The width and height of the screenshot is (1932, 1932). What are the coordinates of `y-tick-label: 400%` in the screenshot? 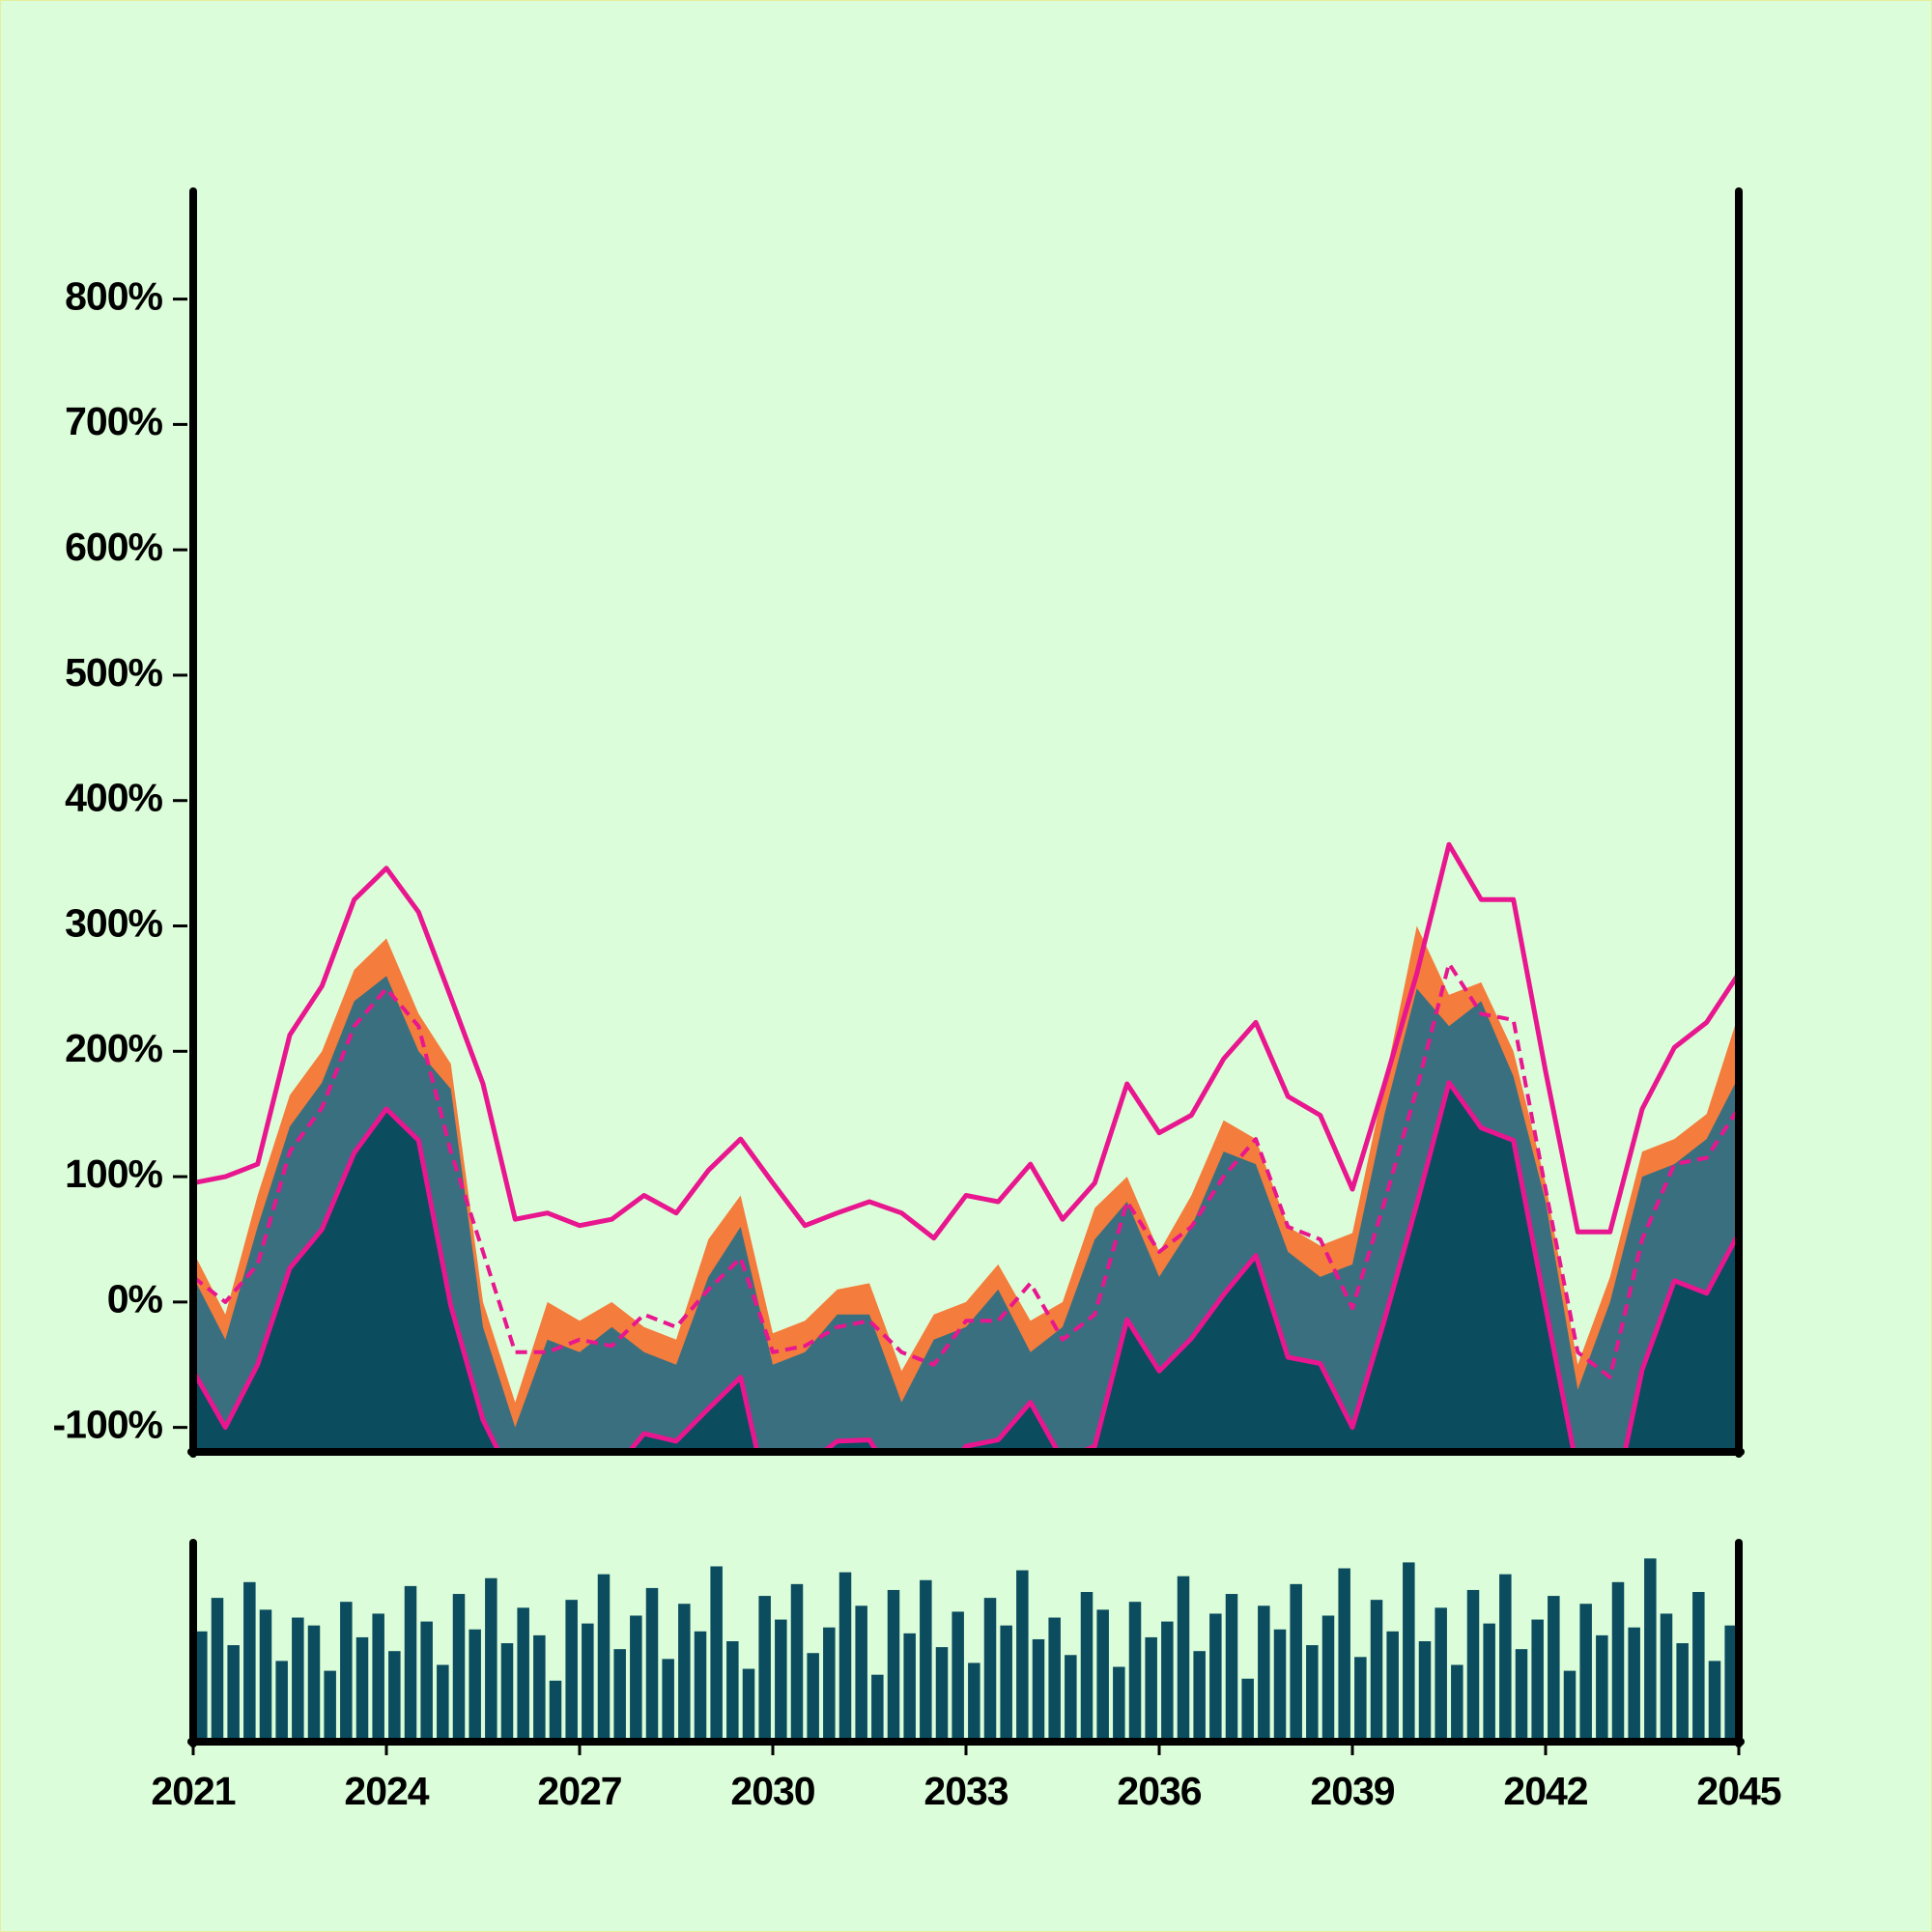 It's located at (113, 798).